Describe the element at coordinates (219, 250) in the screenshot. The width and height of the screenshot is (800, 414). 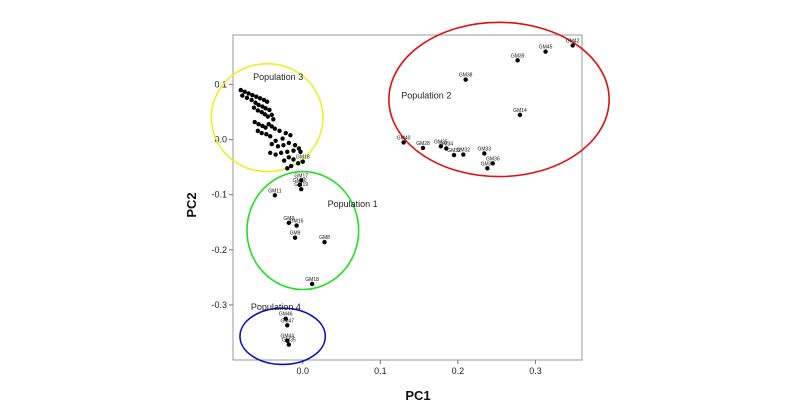
I see `y-tick-label: -0.2` at that location.